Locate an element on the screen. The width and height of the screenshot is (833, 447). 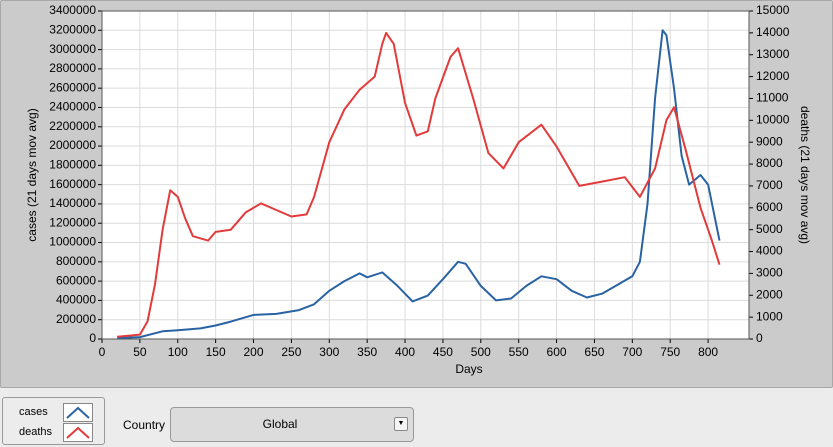
x-tick-label: 650 is located at coordinates (594, 352).